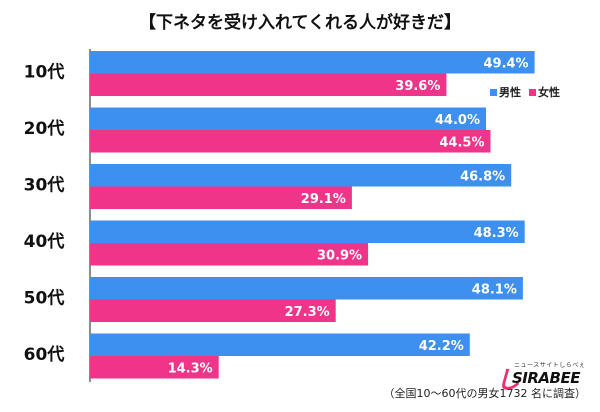  I want to click on legend-label-female: 女性, so click(549, 92).